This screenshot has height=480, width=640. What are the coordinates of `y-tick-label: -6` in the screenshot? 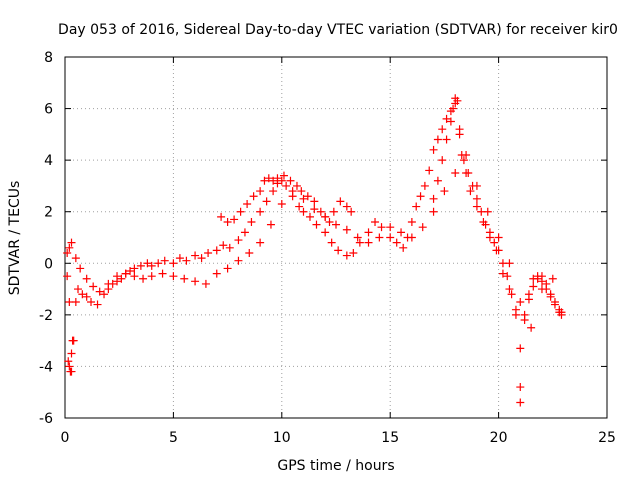 It's located at (46, 419).